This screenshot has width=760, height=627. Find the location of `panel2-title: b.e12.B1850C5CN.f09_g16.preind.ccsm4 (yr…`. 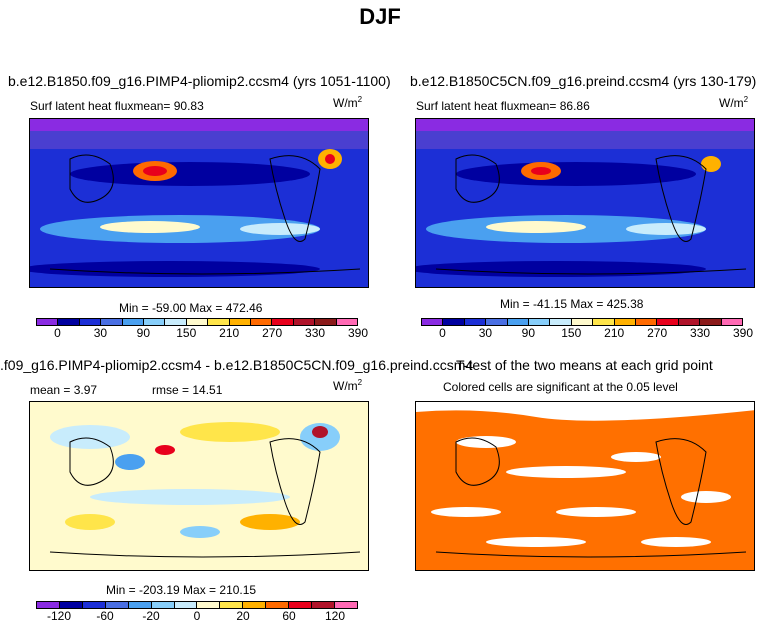

panel2-title: b.e12.B1850C5CN.f09_g16.preind.ccsm4 (yr… is located at coordinates (583, 81).